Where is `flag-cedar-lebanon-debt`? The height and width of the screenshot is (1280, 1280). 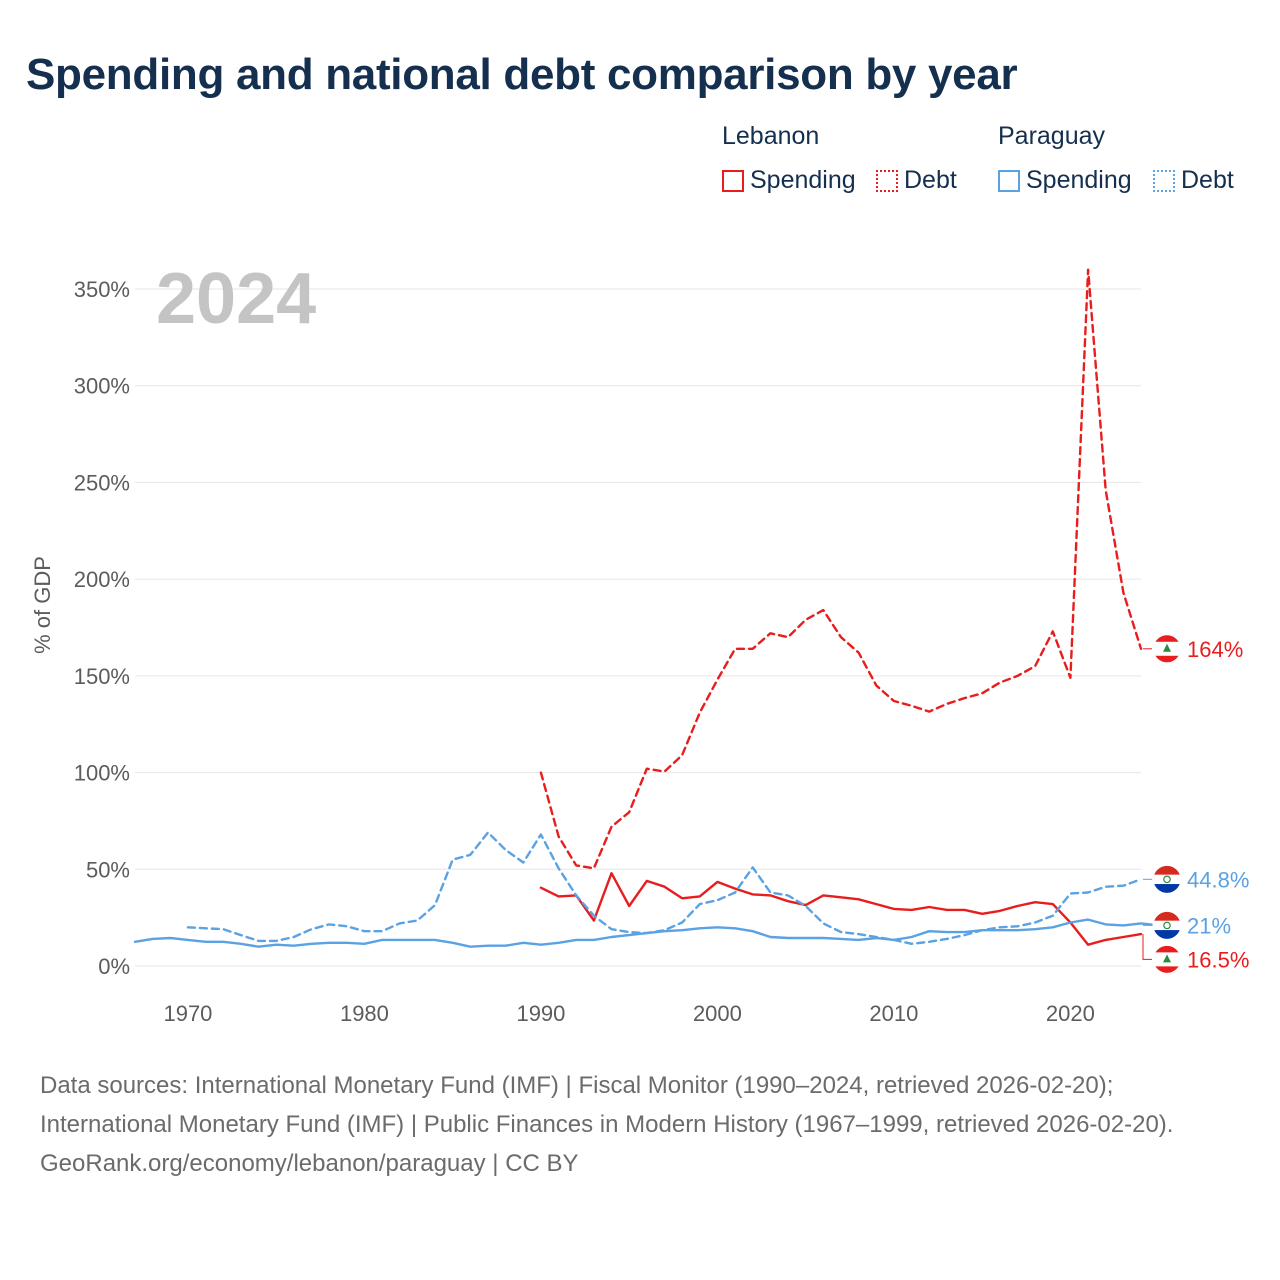
flag-cedar-lebanon-debt is located at coordinates (1167, 647).